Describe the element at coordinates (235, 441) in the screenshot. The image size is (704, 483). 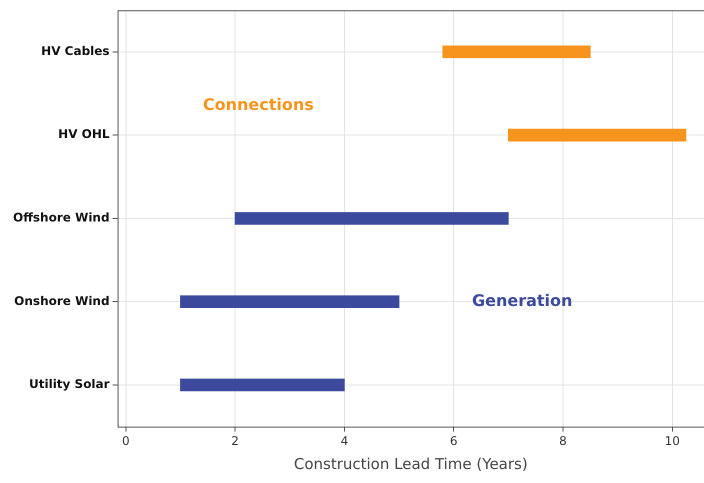
I see `x-tick-label: 2` at that location.